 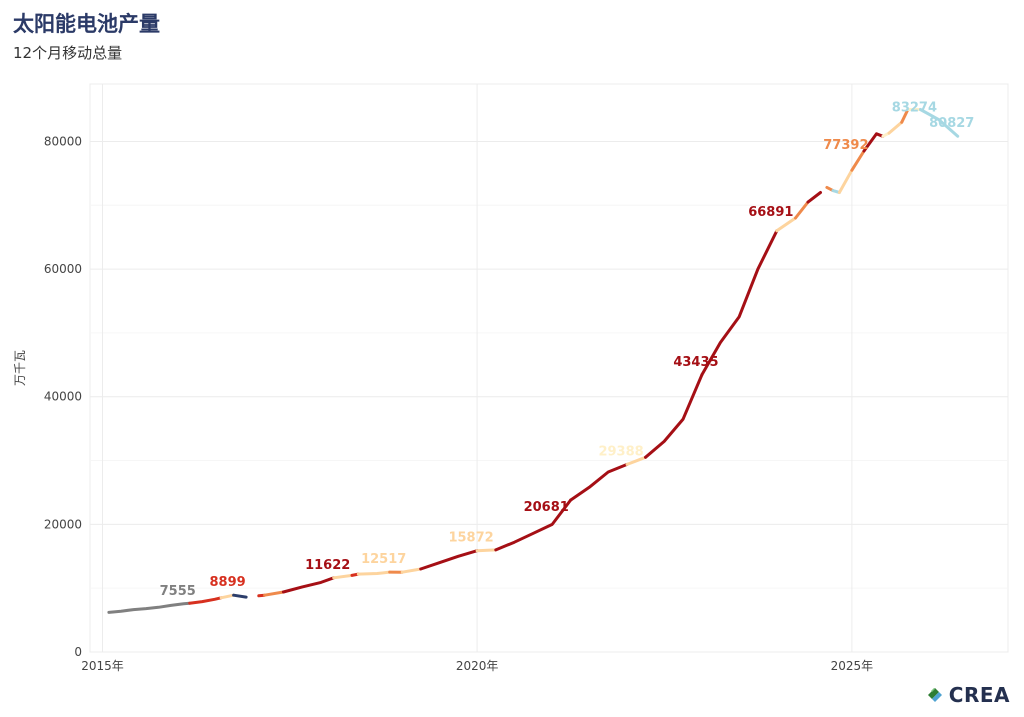 What do you see at coordinates (228, 582) in the screenshot?
I see `data-label: 8899` at bounding box center [228, 582].